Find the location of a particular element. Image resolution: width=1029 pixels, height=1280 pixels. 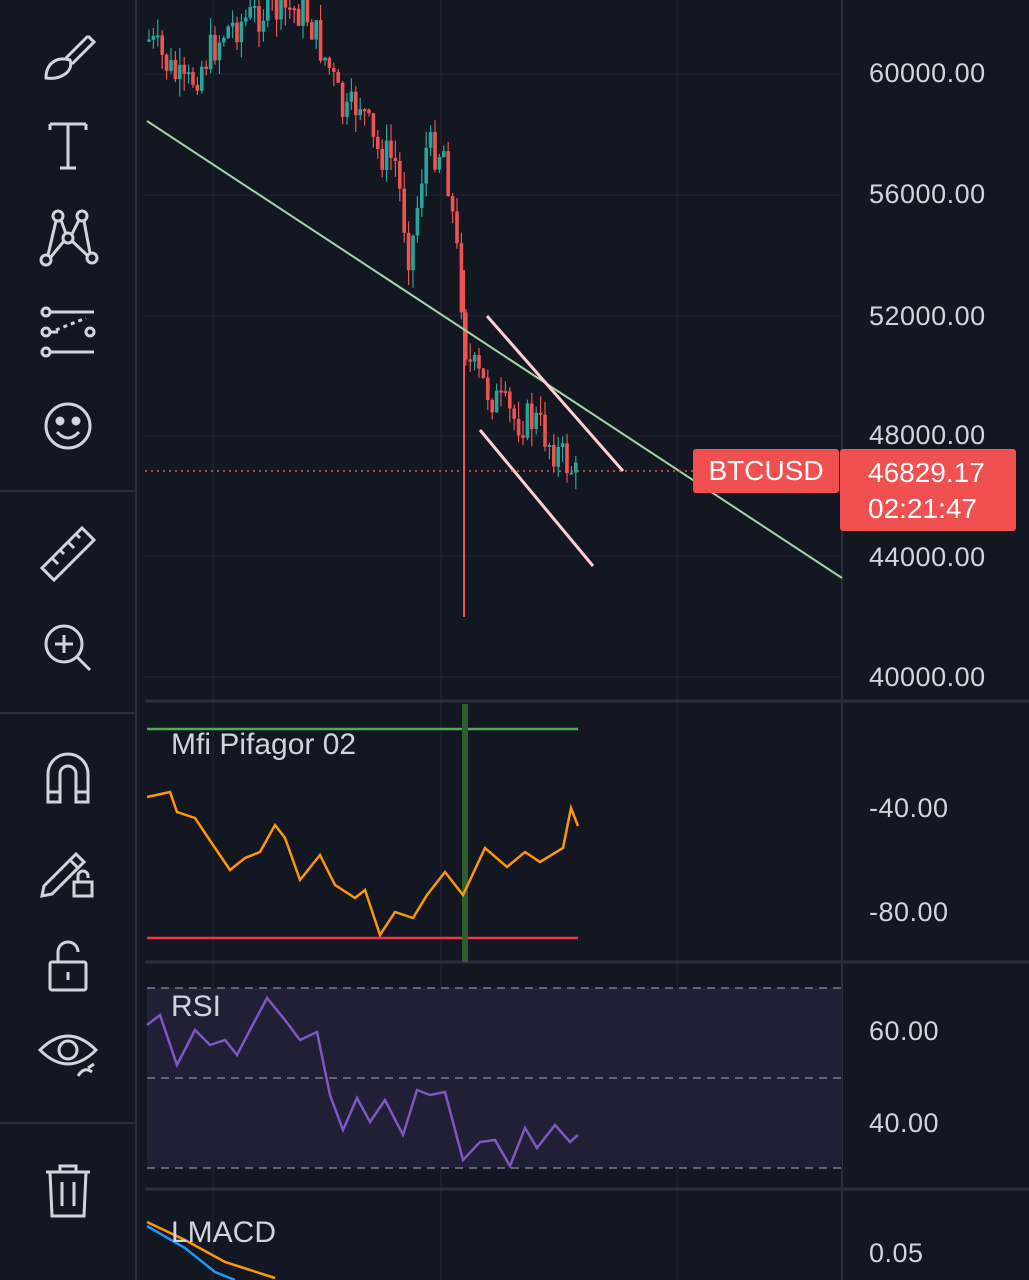

pattern-icon is located at coordinates (69, 238).